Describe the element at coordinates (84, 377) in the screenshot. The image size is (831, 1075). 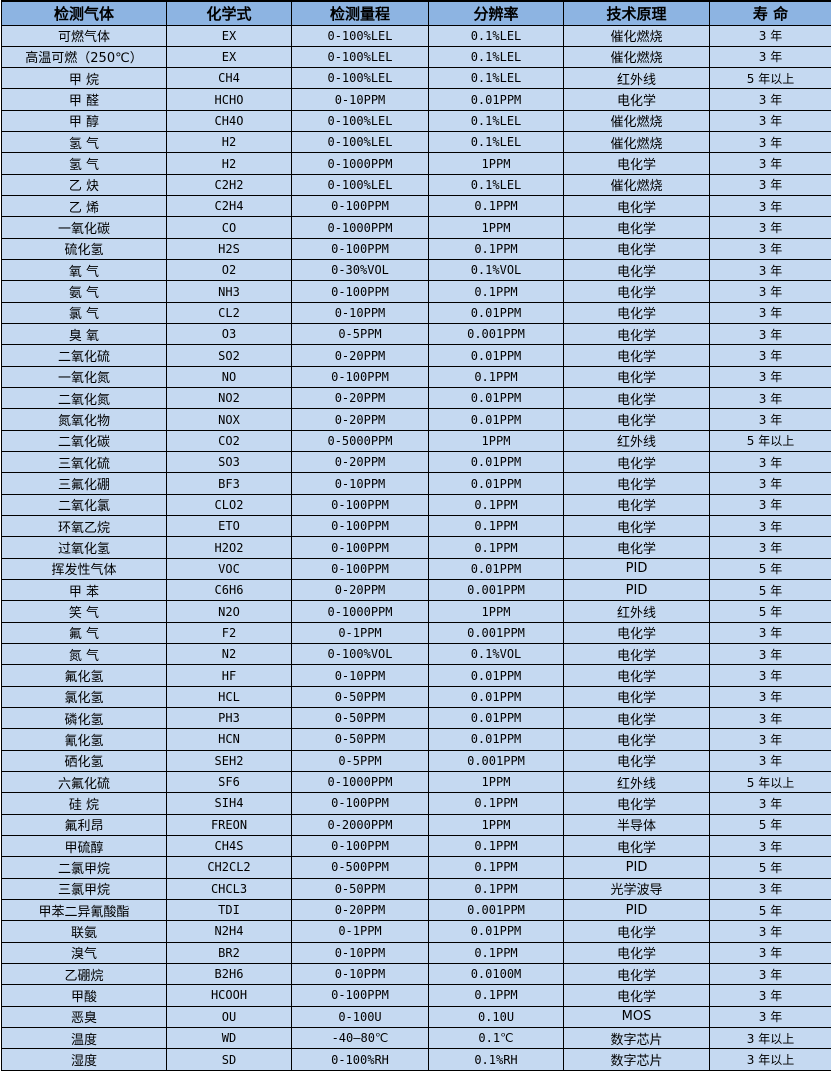
I see `cell-gas-name: 一氧化氮` at that location.